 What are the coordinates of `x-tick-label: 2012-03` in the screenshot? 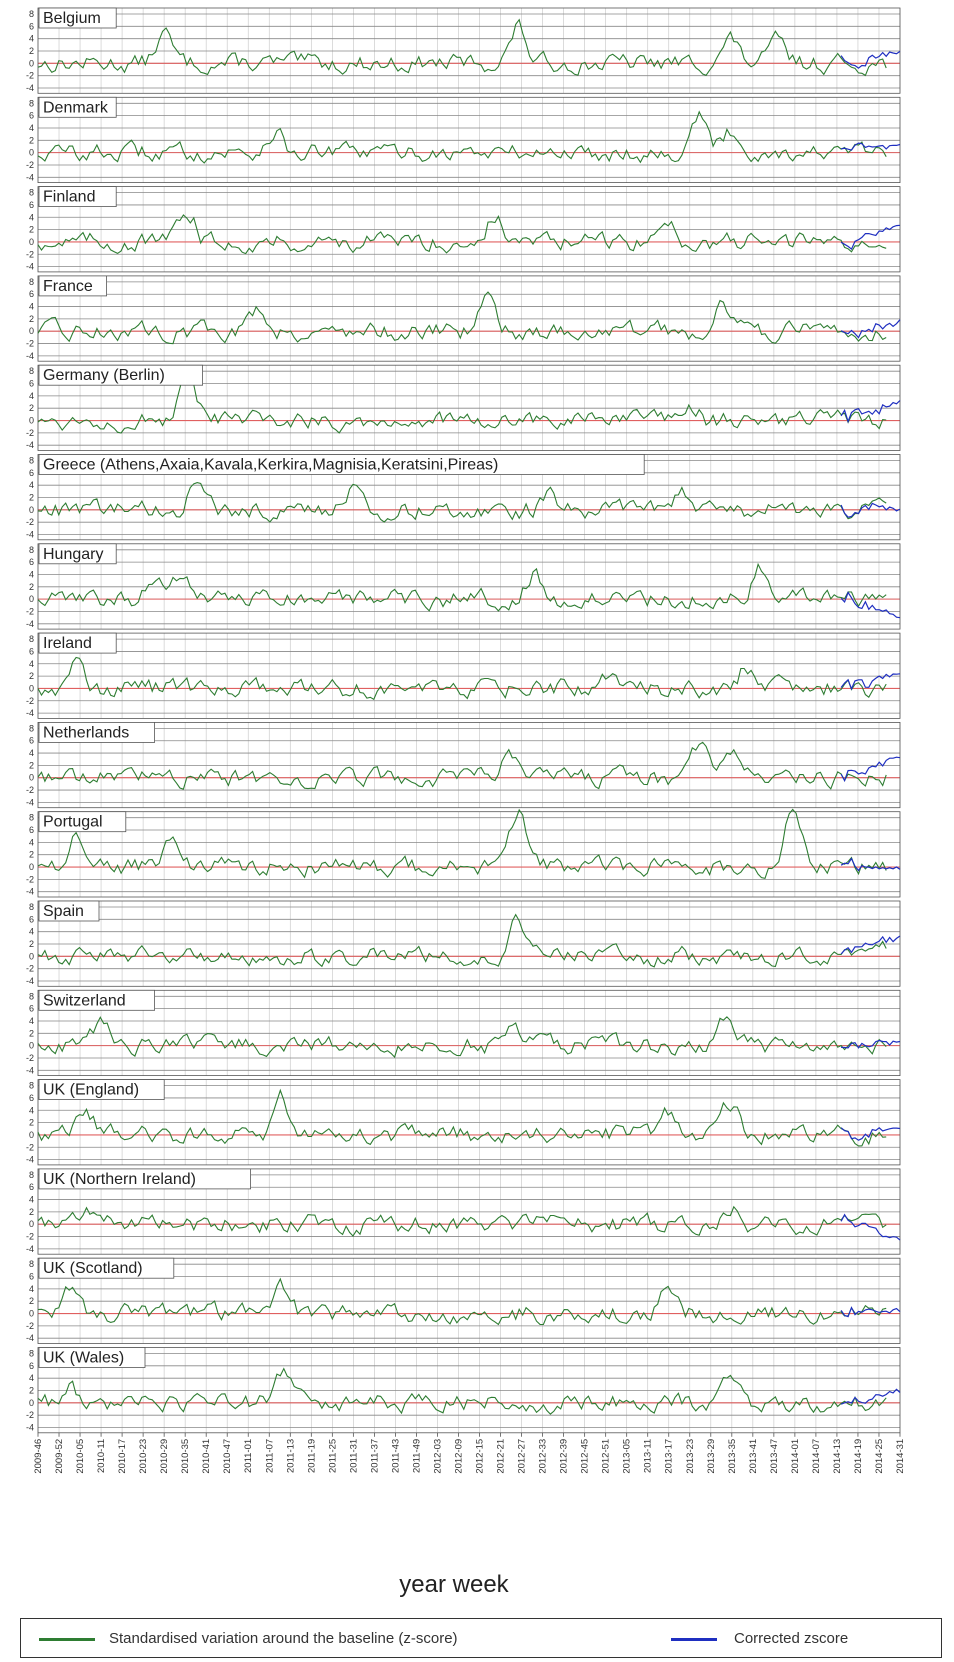 It's located at (437, 1456).